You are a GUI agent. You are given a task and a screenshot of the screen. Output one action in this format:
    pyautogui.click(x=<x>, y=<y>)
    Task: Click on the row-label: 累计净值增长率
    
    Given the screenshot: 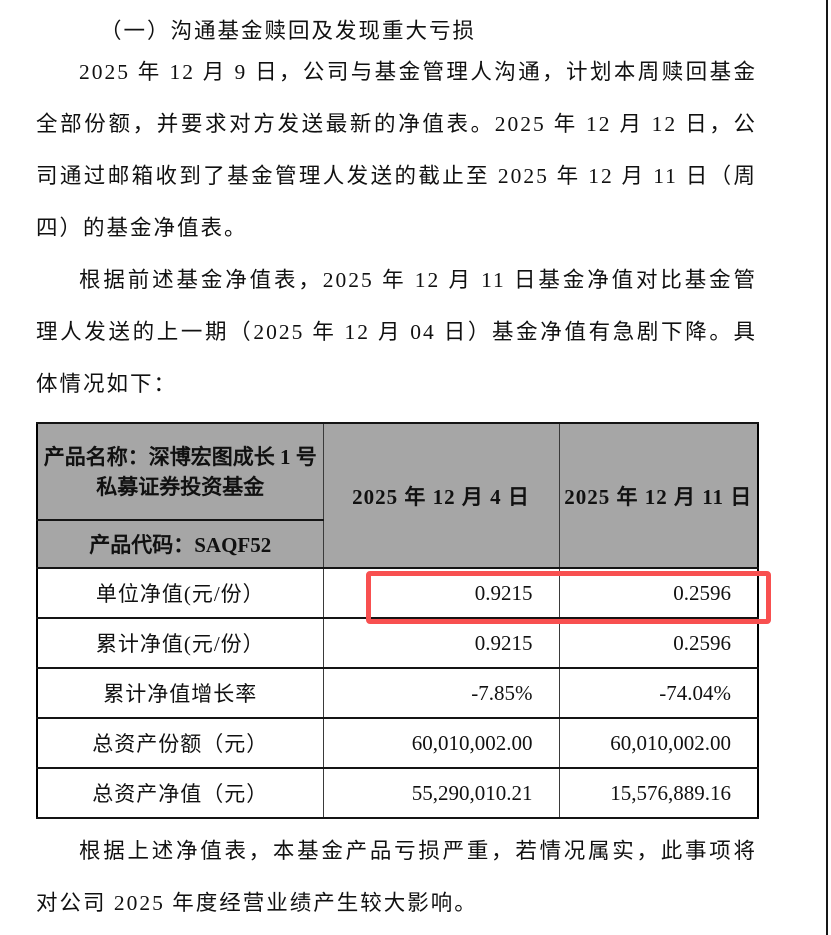 What is the action you would take?
    pyautogui.click(x=180, y=693)
    